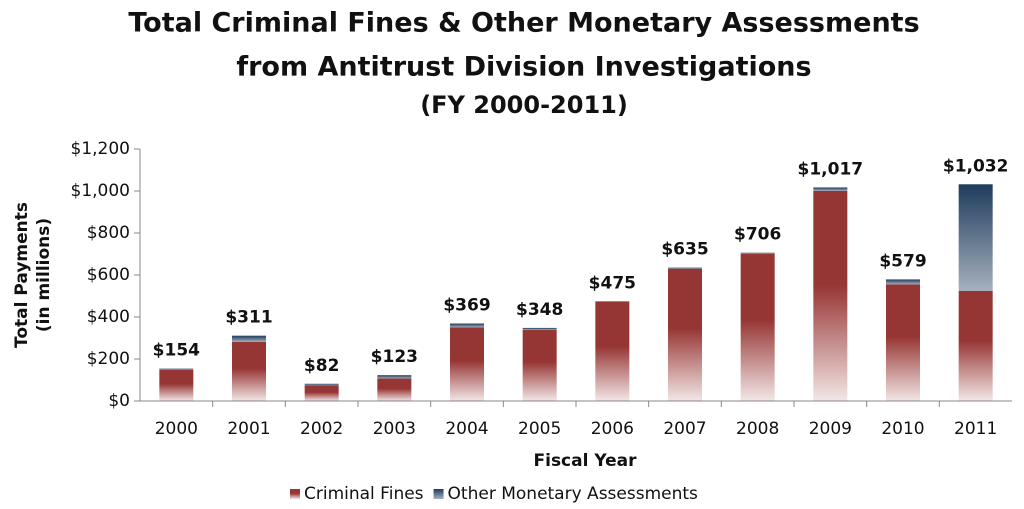  What do you see at coordinates (248, 318) in the screenshot?
I see `total-label: $311` at bounding box center [248, 318].